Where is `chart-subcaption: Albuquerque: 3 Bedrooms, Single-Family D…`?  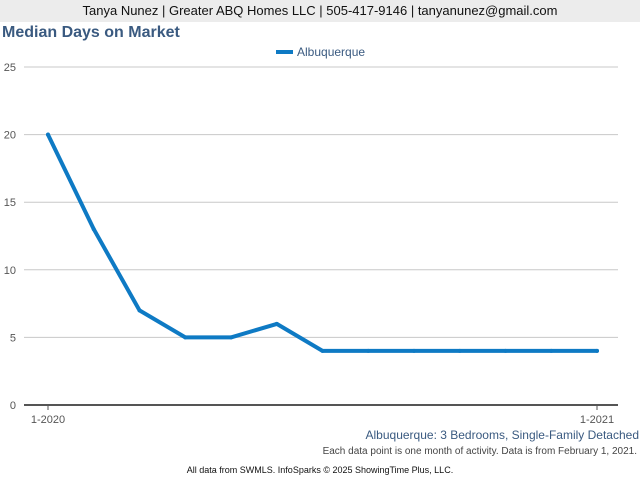
chart-subcaption: Albuquerque: 3 Bedrooms, Single-Family D… is located at coordinates (502, 435).